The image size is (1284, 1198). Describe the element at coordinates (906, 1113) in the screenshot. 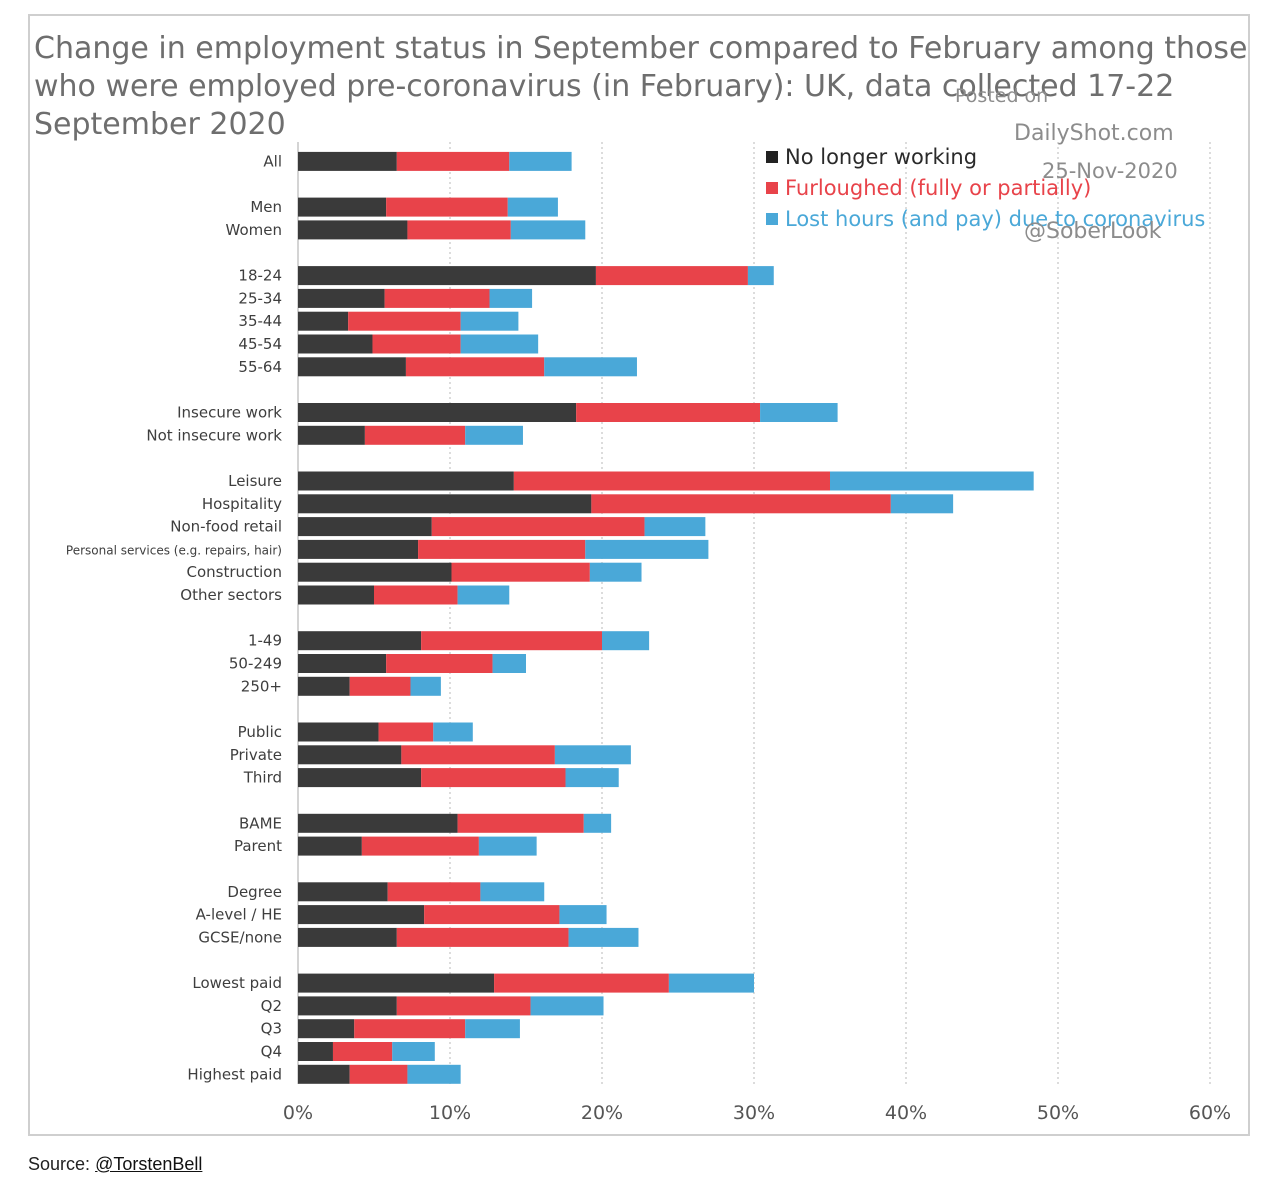

I see `x-tick-label-40: 40%` at that location.